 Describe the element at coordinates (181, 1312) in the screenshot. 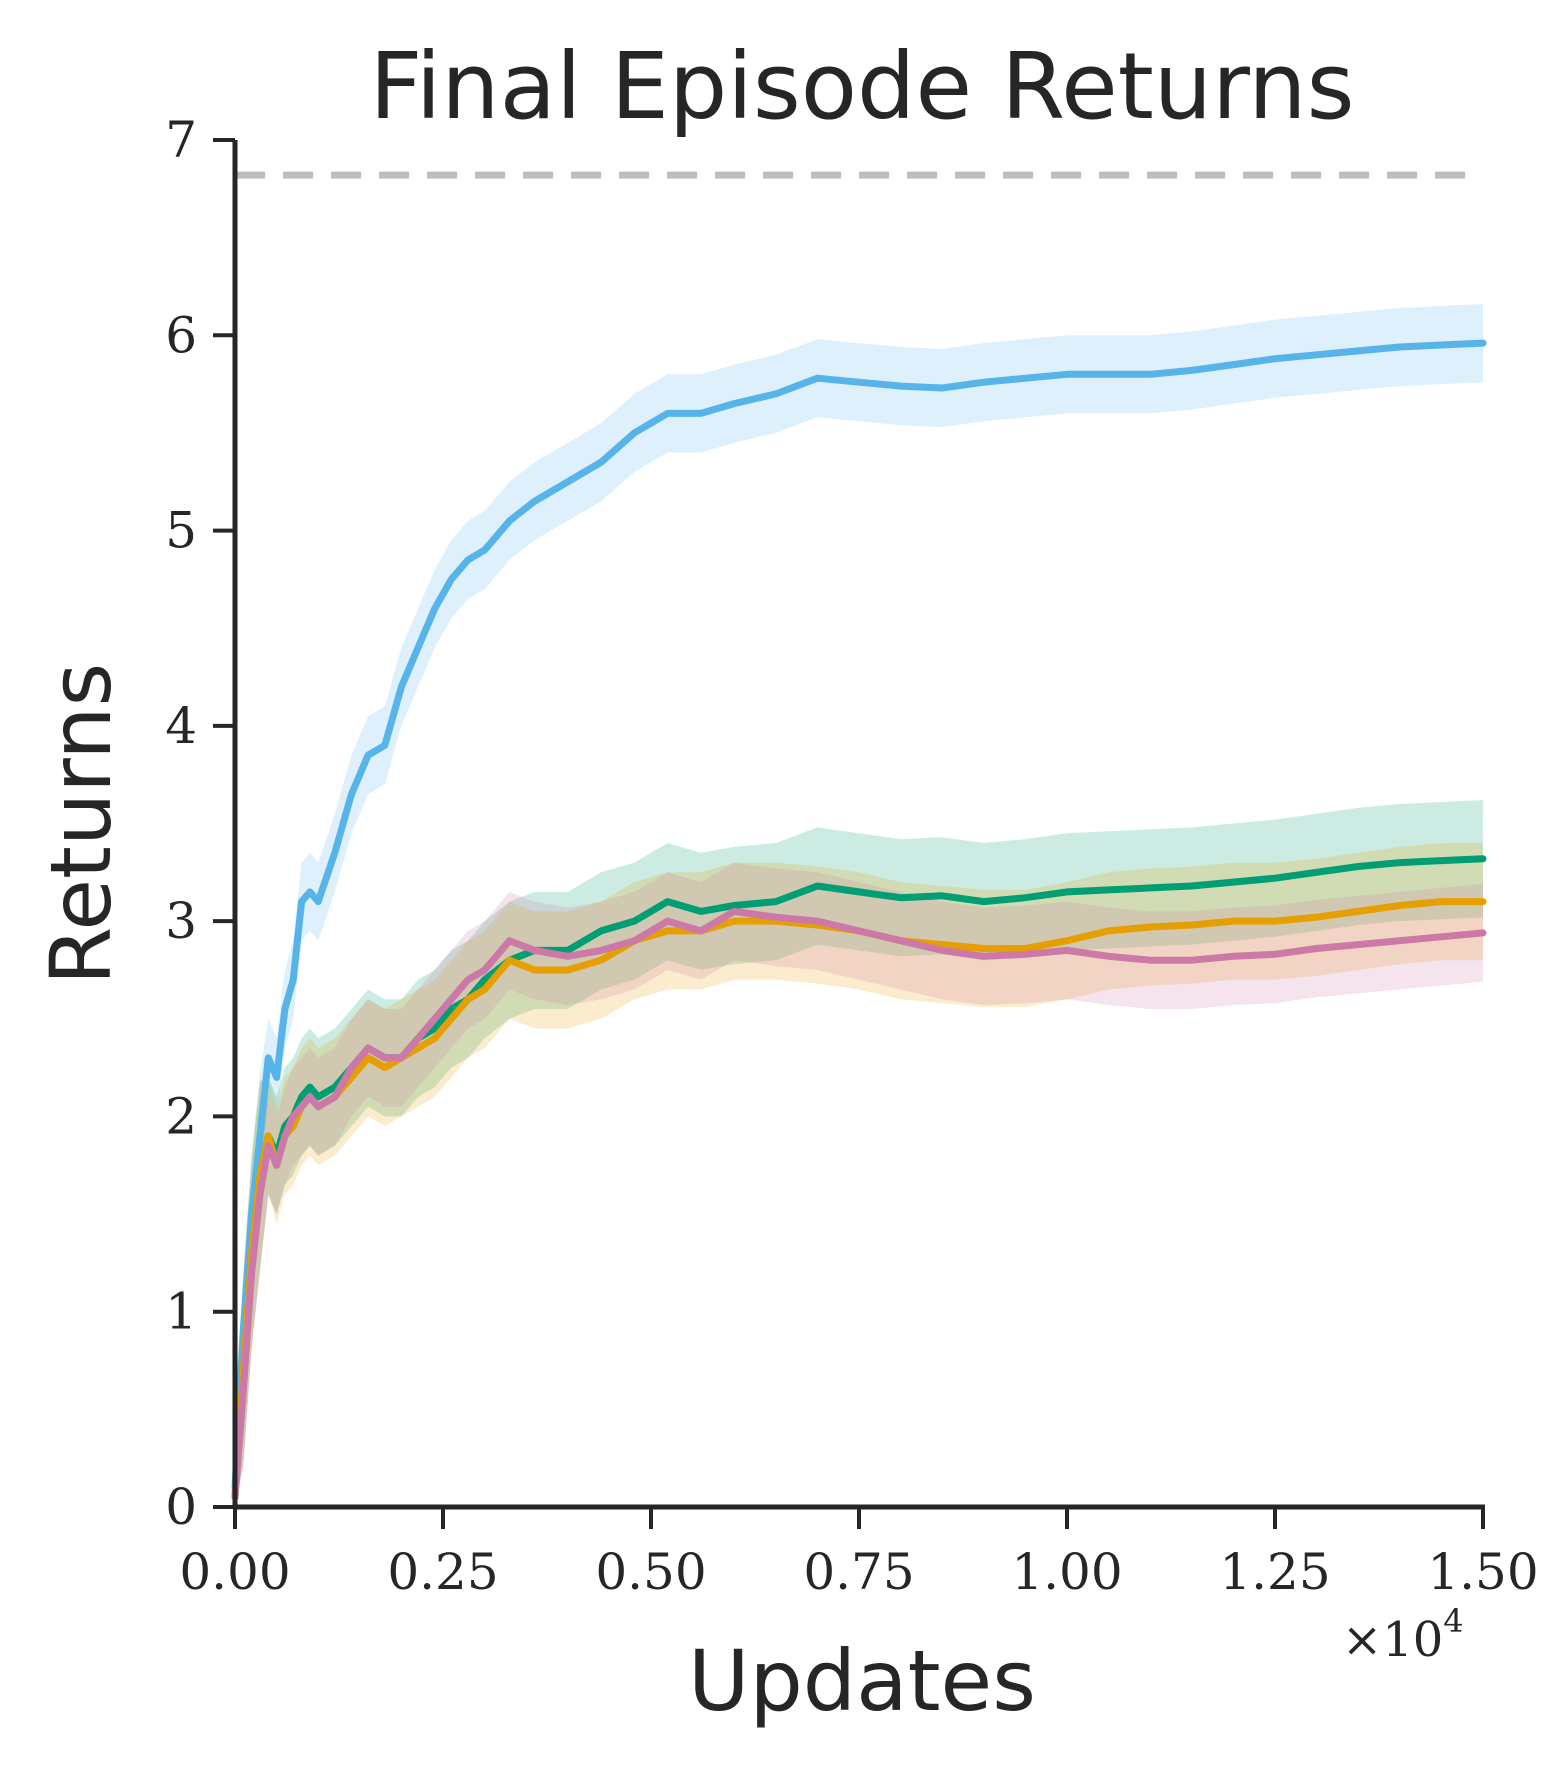

I see `y-tick-label: 1` at that location.